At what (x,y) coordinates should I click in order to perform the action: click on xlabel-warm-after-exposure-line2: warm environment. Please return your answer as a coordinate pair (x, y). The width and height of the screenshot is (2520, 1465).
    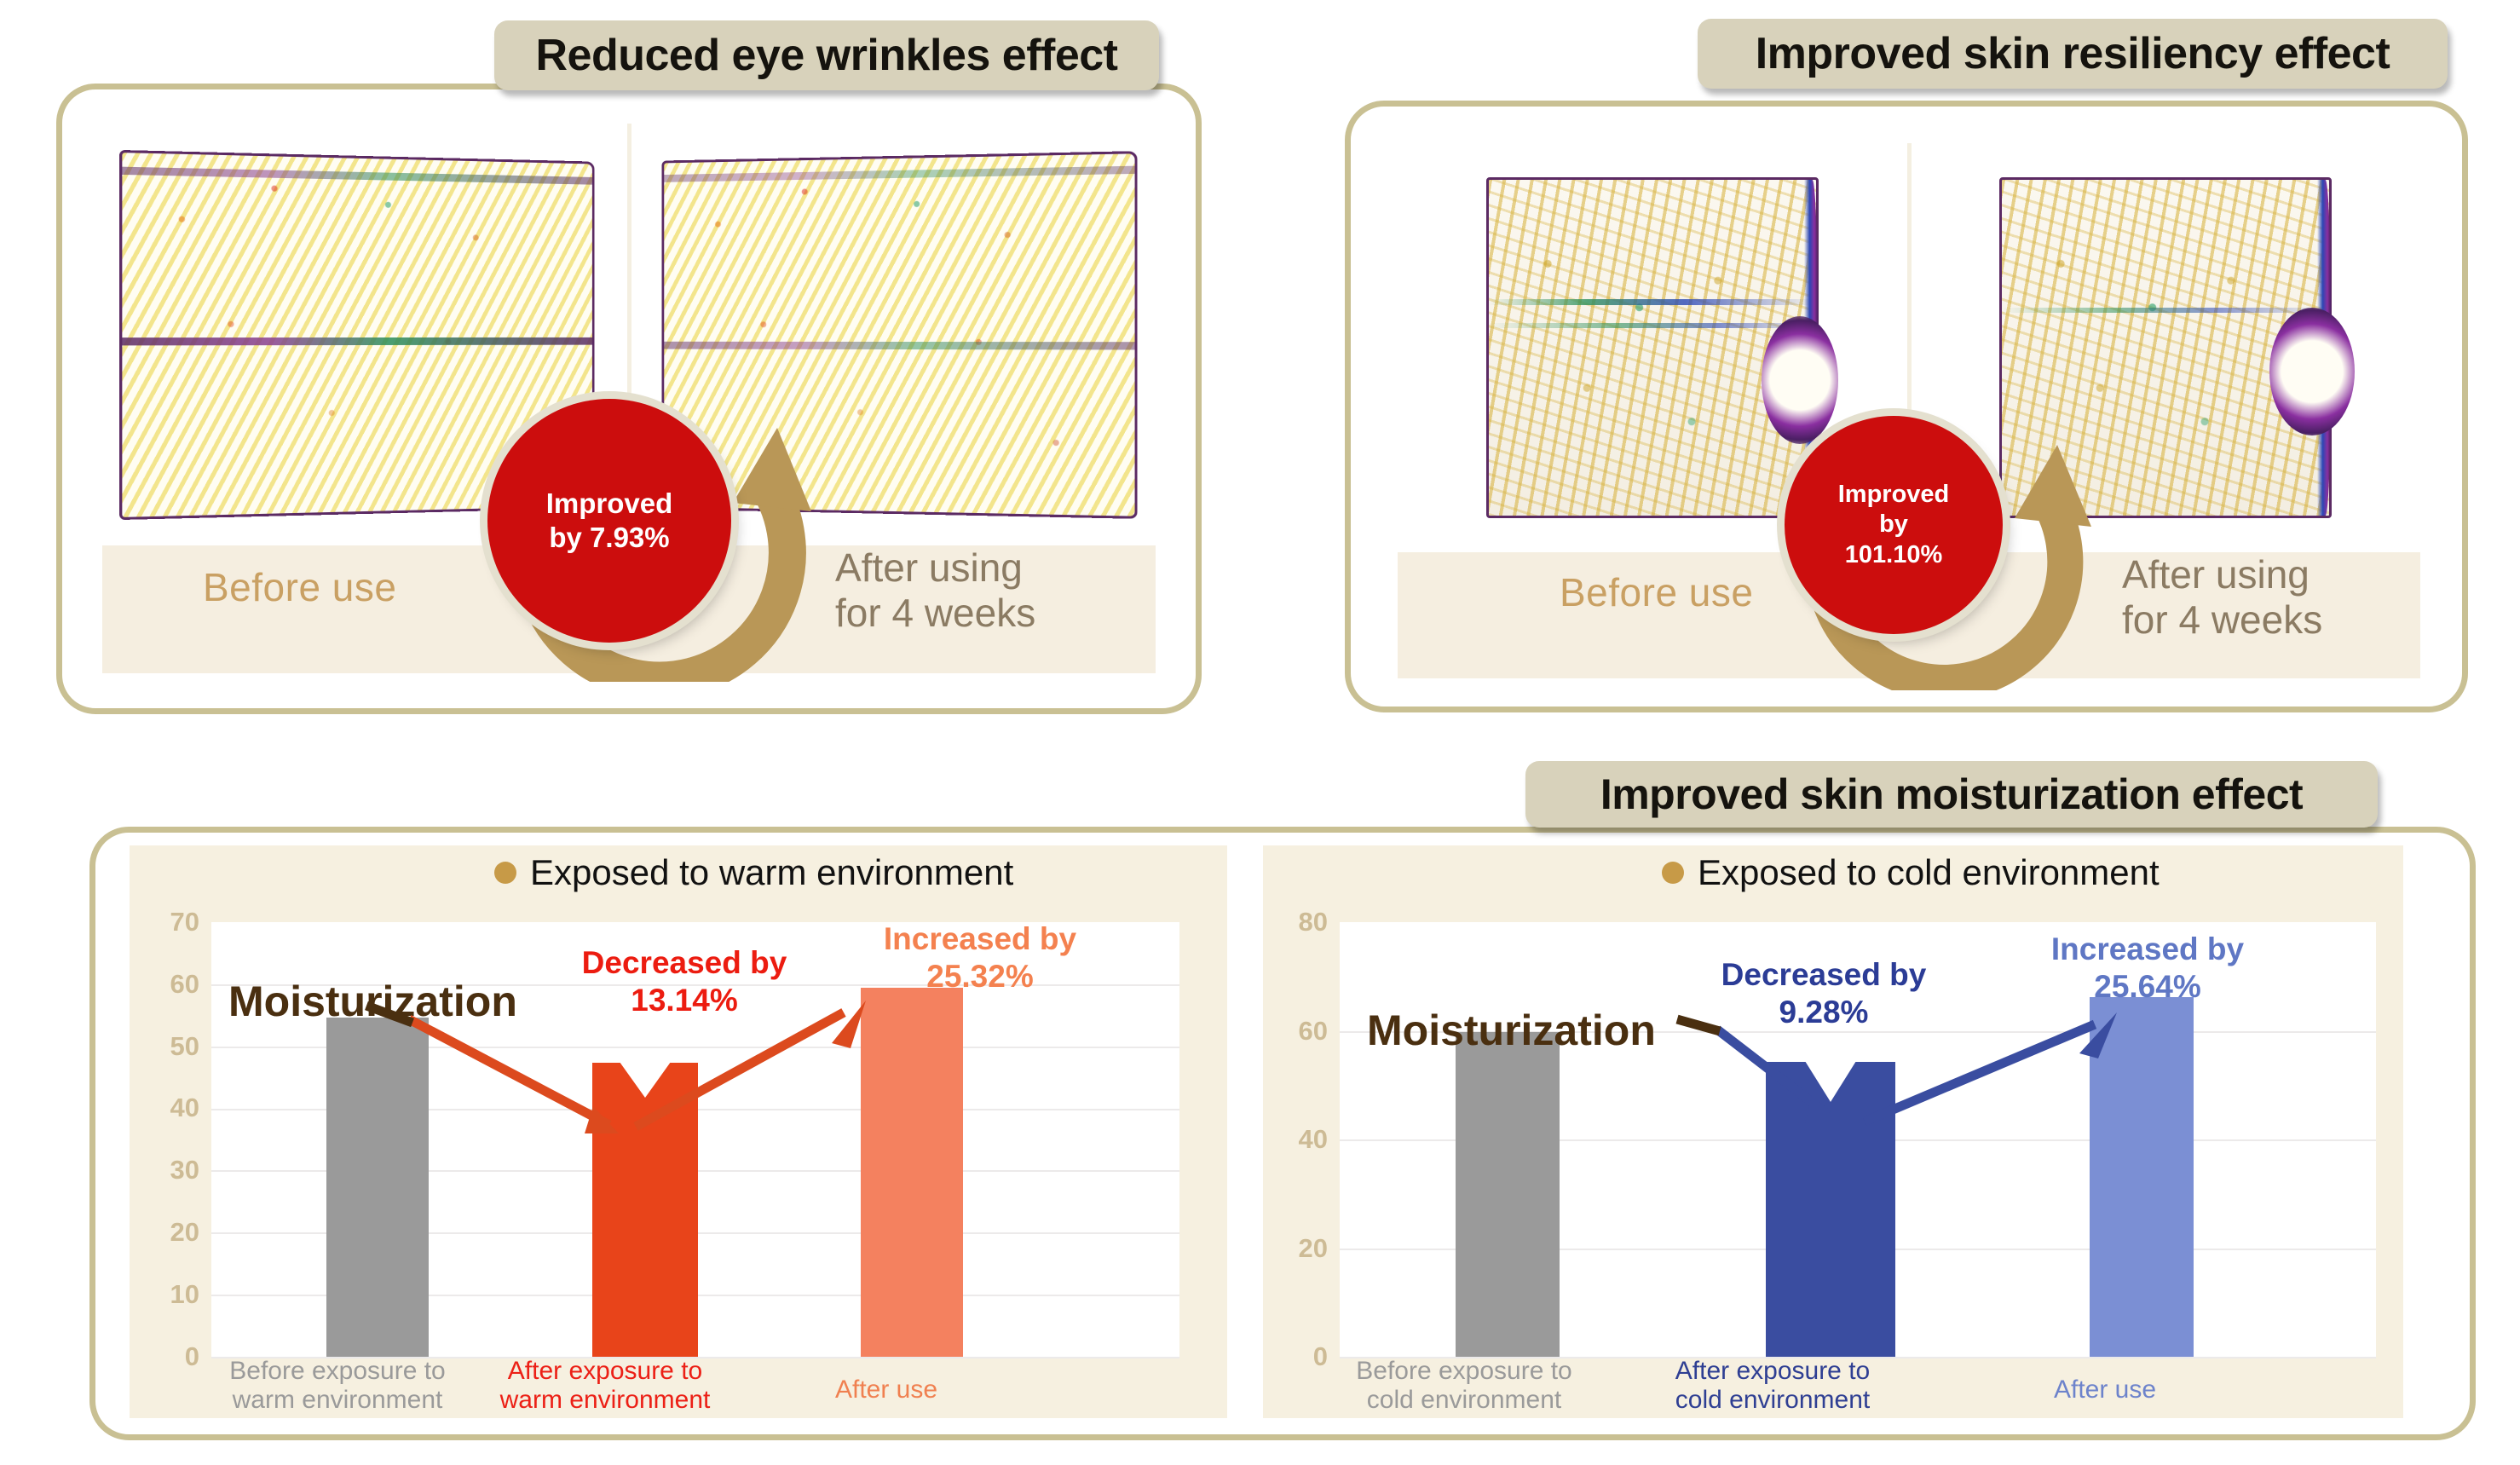
    Looking at the image, I should click on (605, 1399).